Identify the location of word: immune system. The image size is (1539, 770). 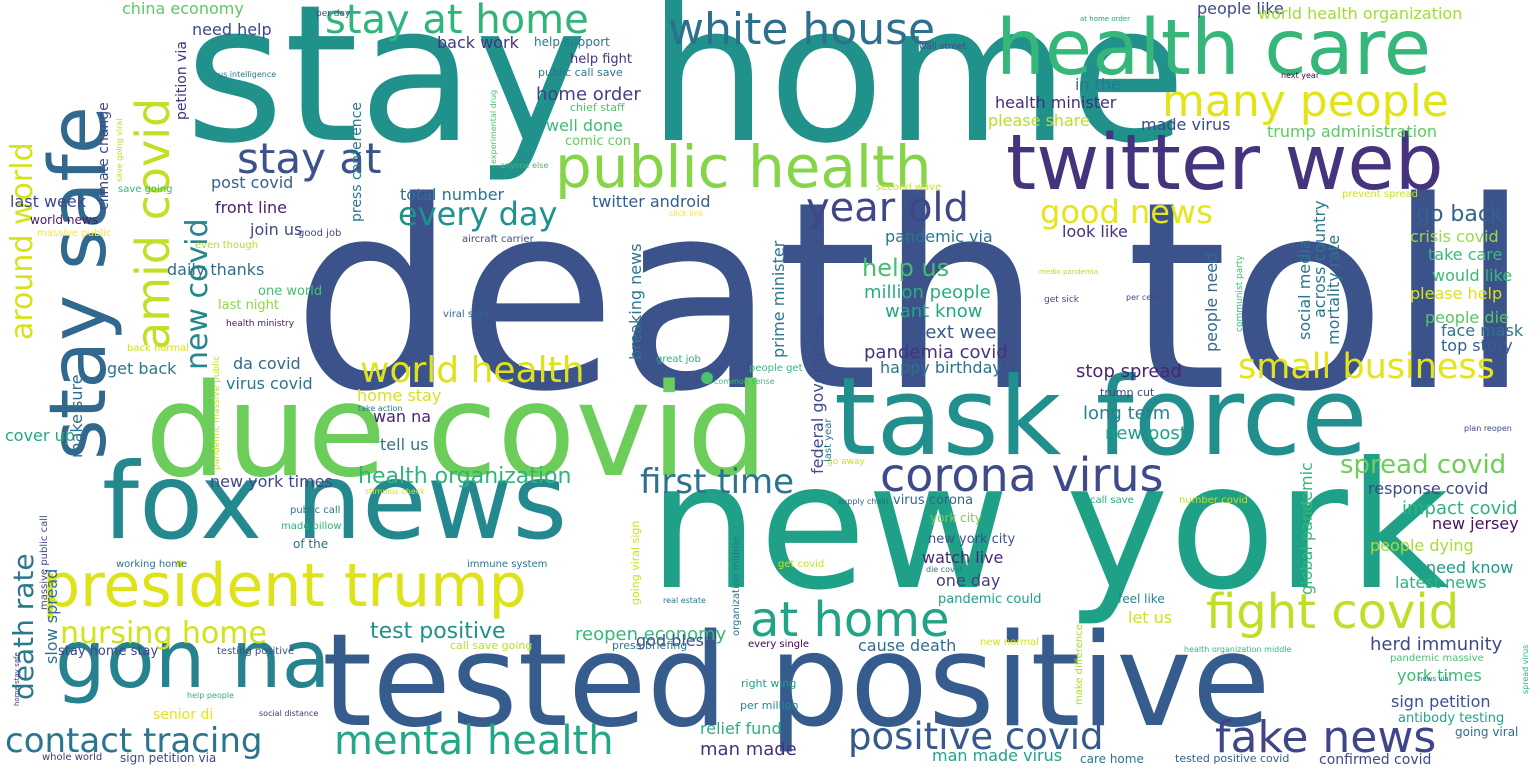
(507, 564).